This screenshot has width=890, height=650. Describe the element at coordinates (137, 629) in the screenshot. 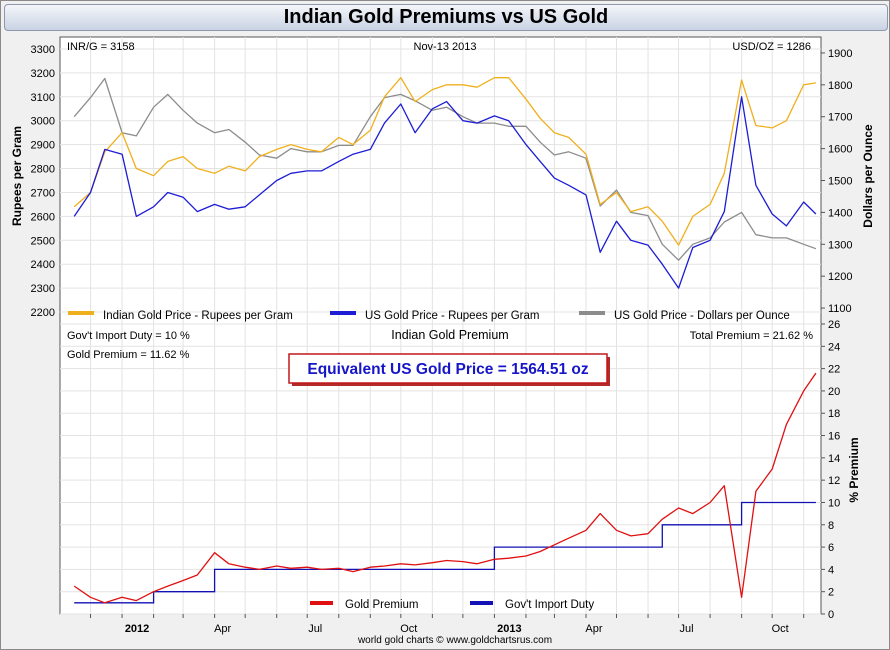

I see `x-tick-label: 2012` at that location.